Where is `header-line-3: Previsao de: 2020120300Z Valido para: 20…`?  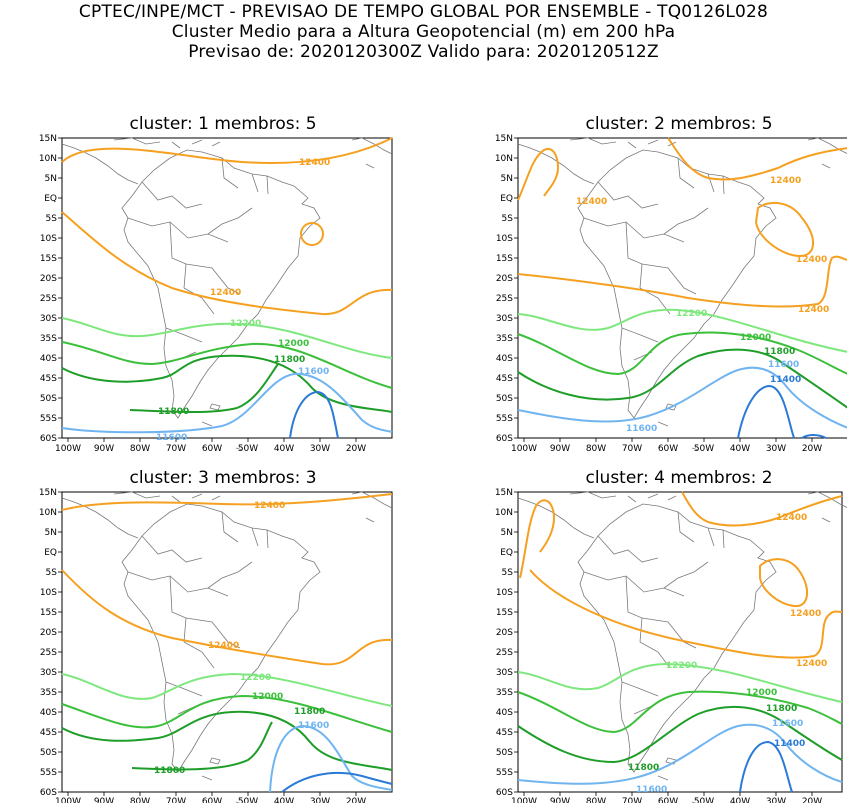 header-line-3: Previsao de: 2020120300Z Valido para: 20… is located at coordinates (423, 52).